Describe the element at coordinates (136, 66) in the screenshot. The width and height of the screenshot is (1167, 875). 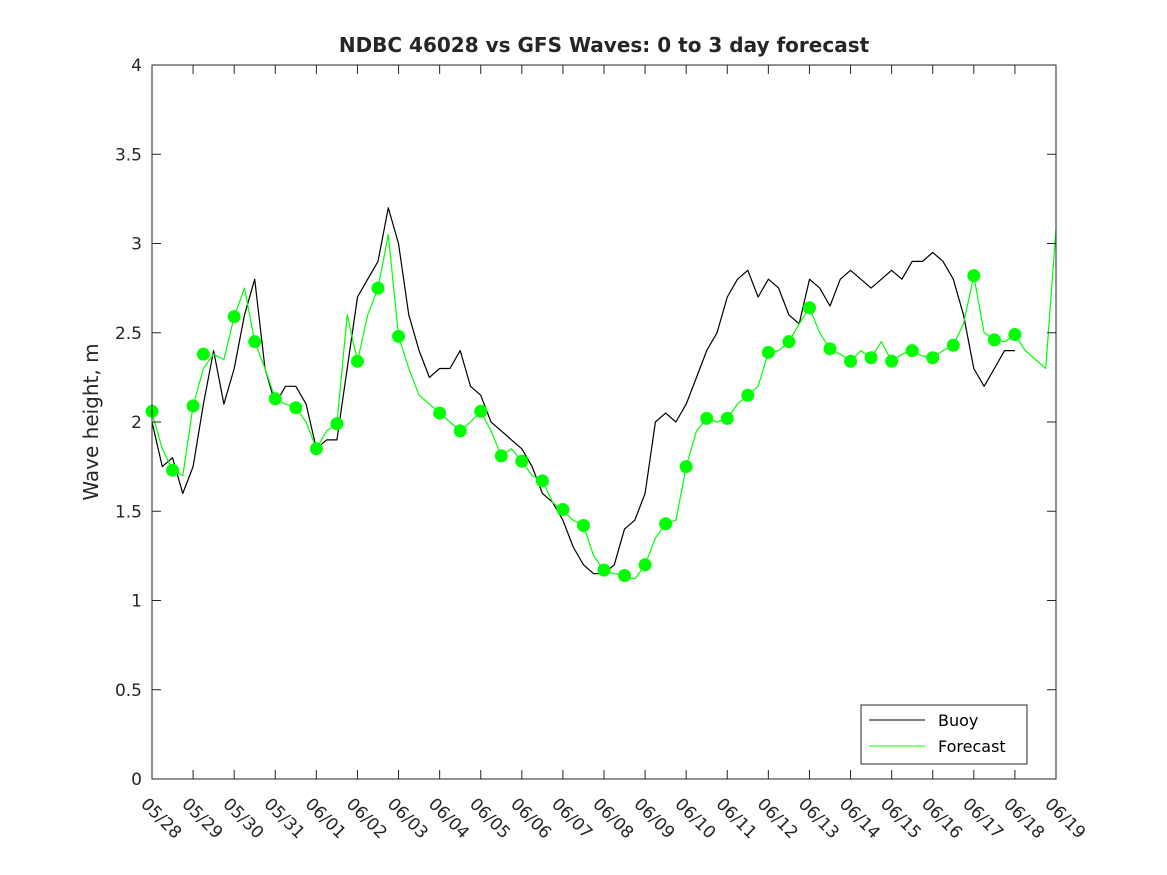
I see `y-tick-label: 4` at that location.